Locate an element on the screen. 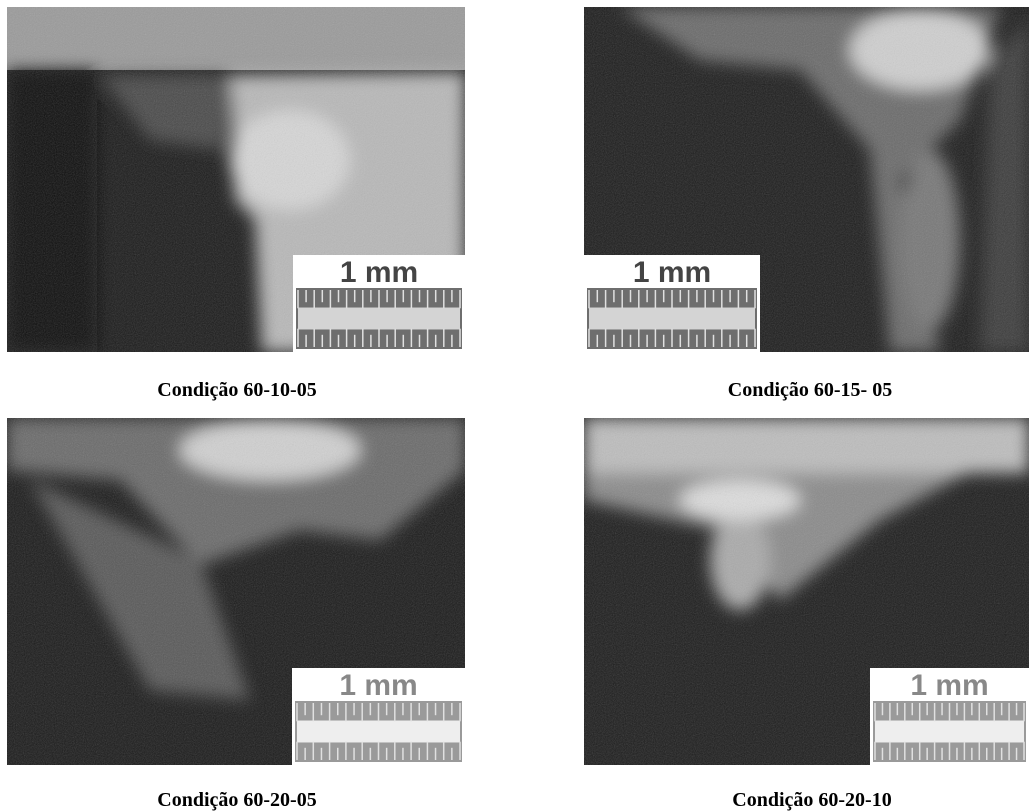 The width and height of the screenshot is (1029, 812). caption: Condição 60-20-05 is located at coordinates (236, 800).